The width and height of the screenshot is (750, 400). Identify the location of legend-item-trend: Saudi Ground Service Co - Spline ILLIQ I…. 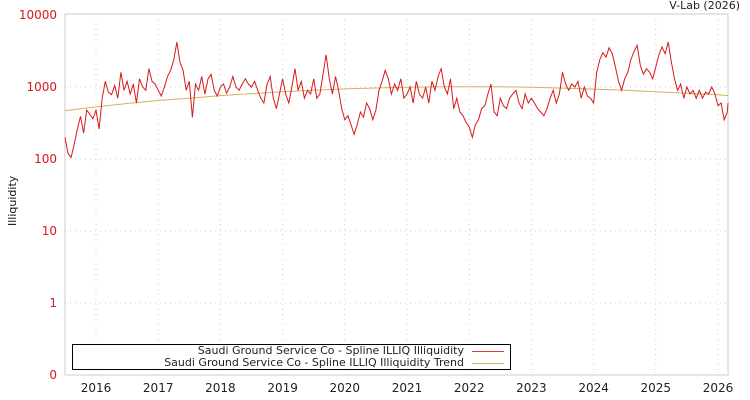
(334, 363).